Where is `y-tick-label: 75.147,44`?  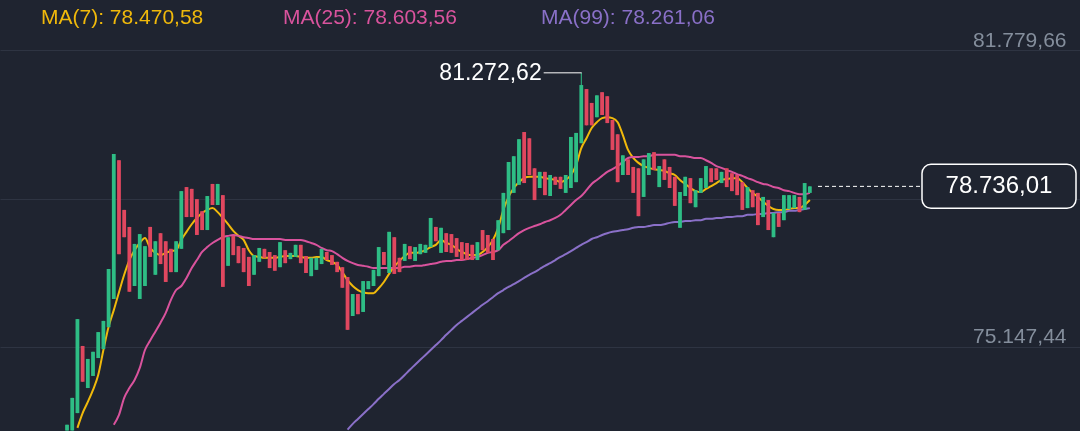 y-tick-label: 75.147,44 is located at coordinates (1020, 336).